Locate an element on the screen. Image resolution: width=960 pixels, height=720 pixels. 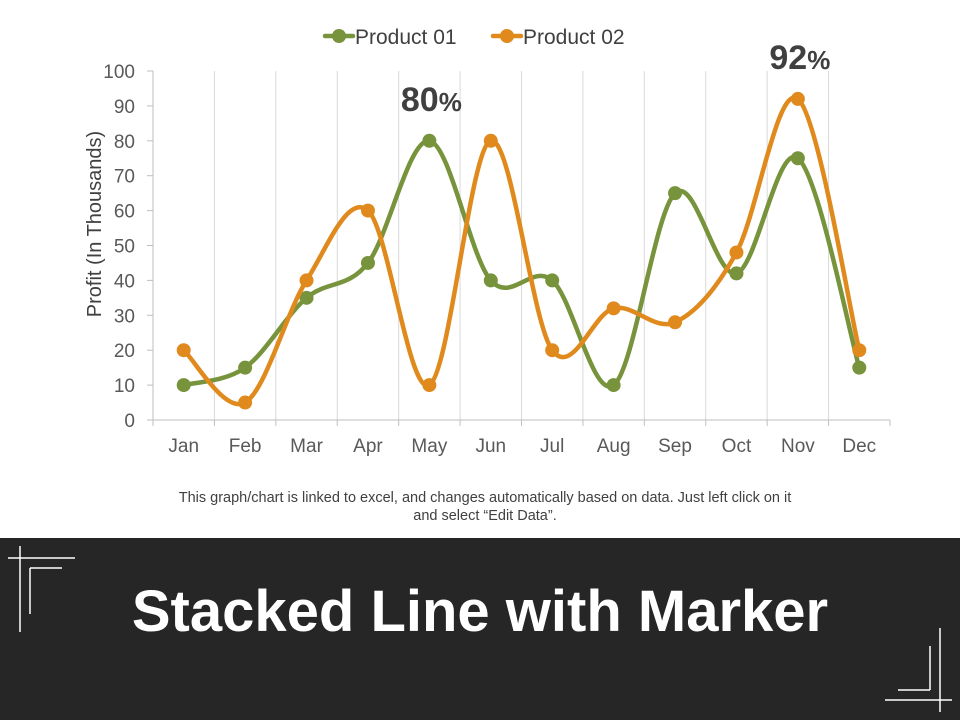
x-tick-label: Apr is located at coordinates (368, 446).